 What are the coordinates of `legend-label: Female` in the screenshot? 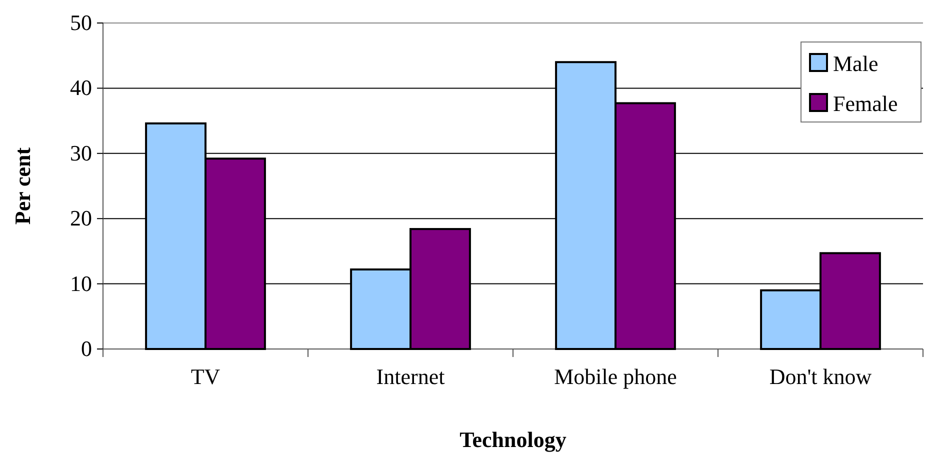 It's located at (865, 103).